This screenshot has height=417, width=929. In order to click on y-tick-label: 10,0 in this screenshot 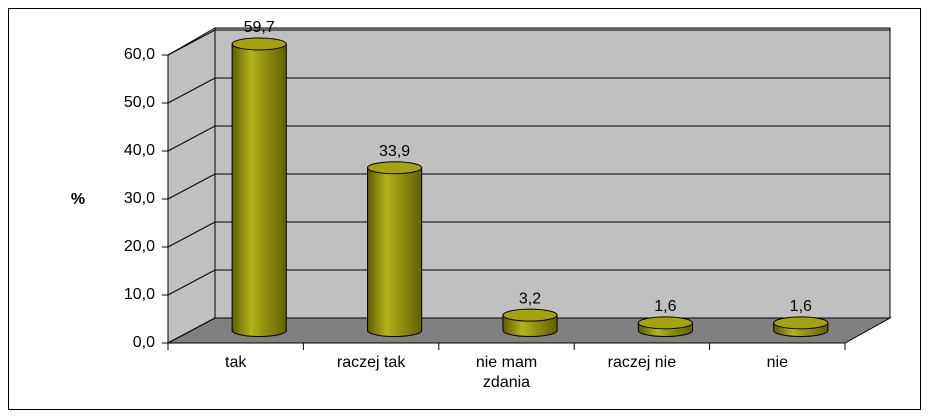, I will do `click(139, 294)`.